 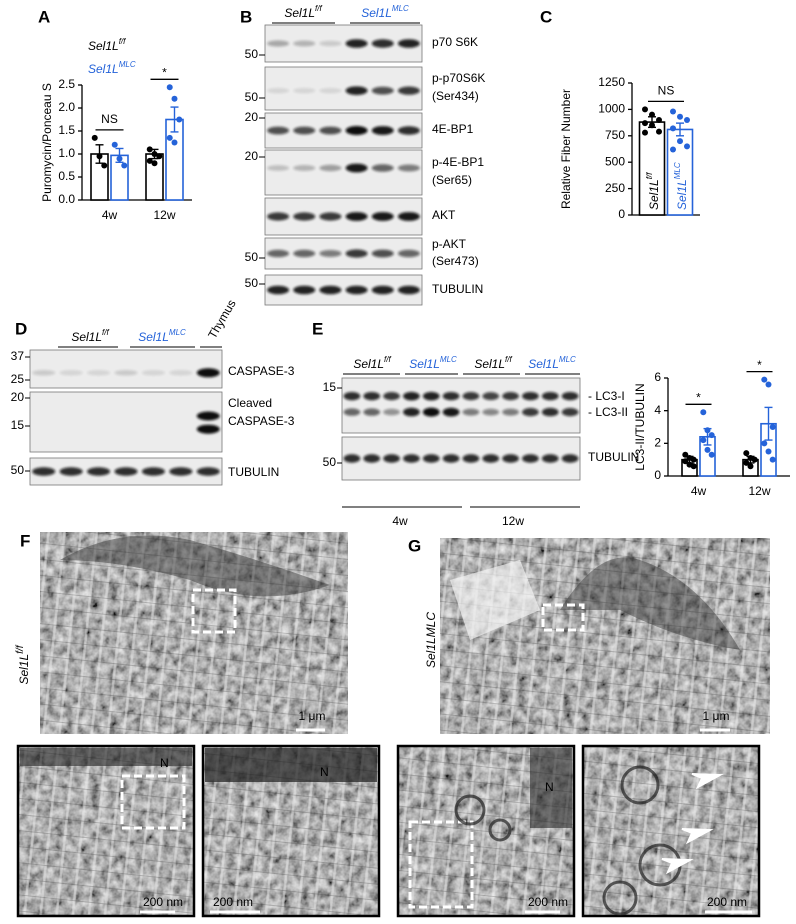 What do you see at coordinates (110, 215) in the screenshot?
I see `x-tick-label: 4w` at bounding box center [110, 215].